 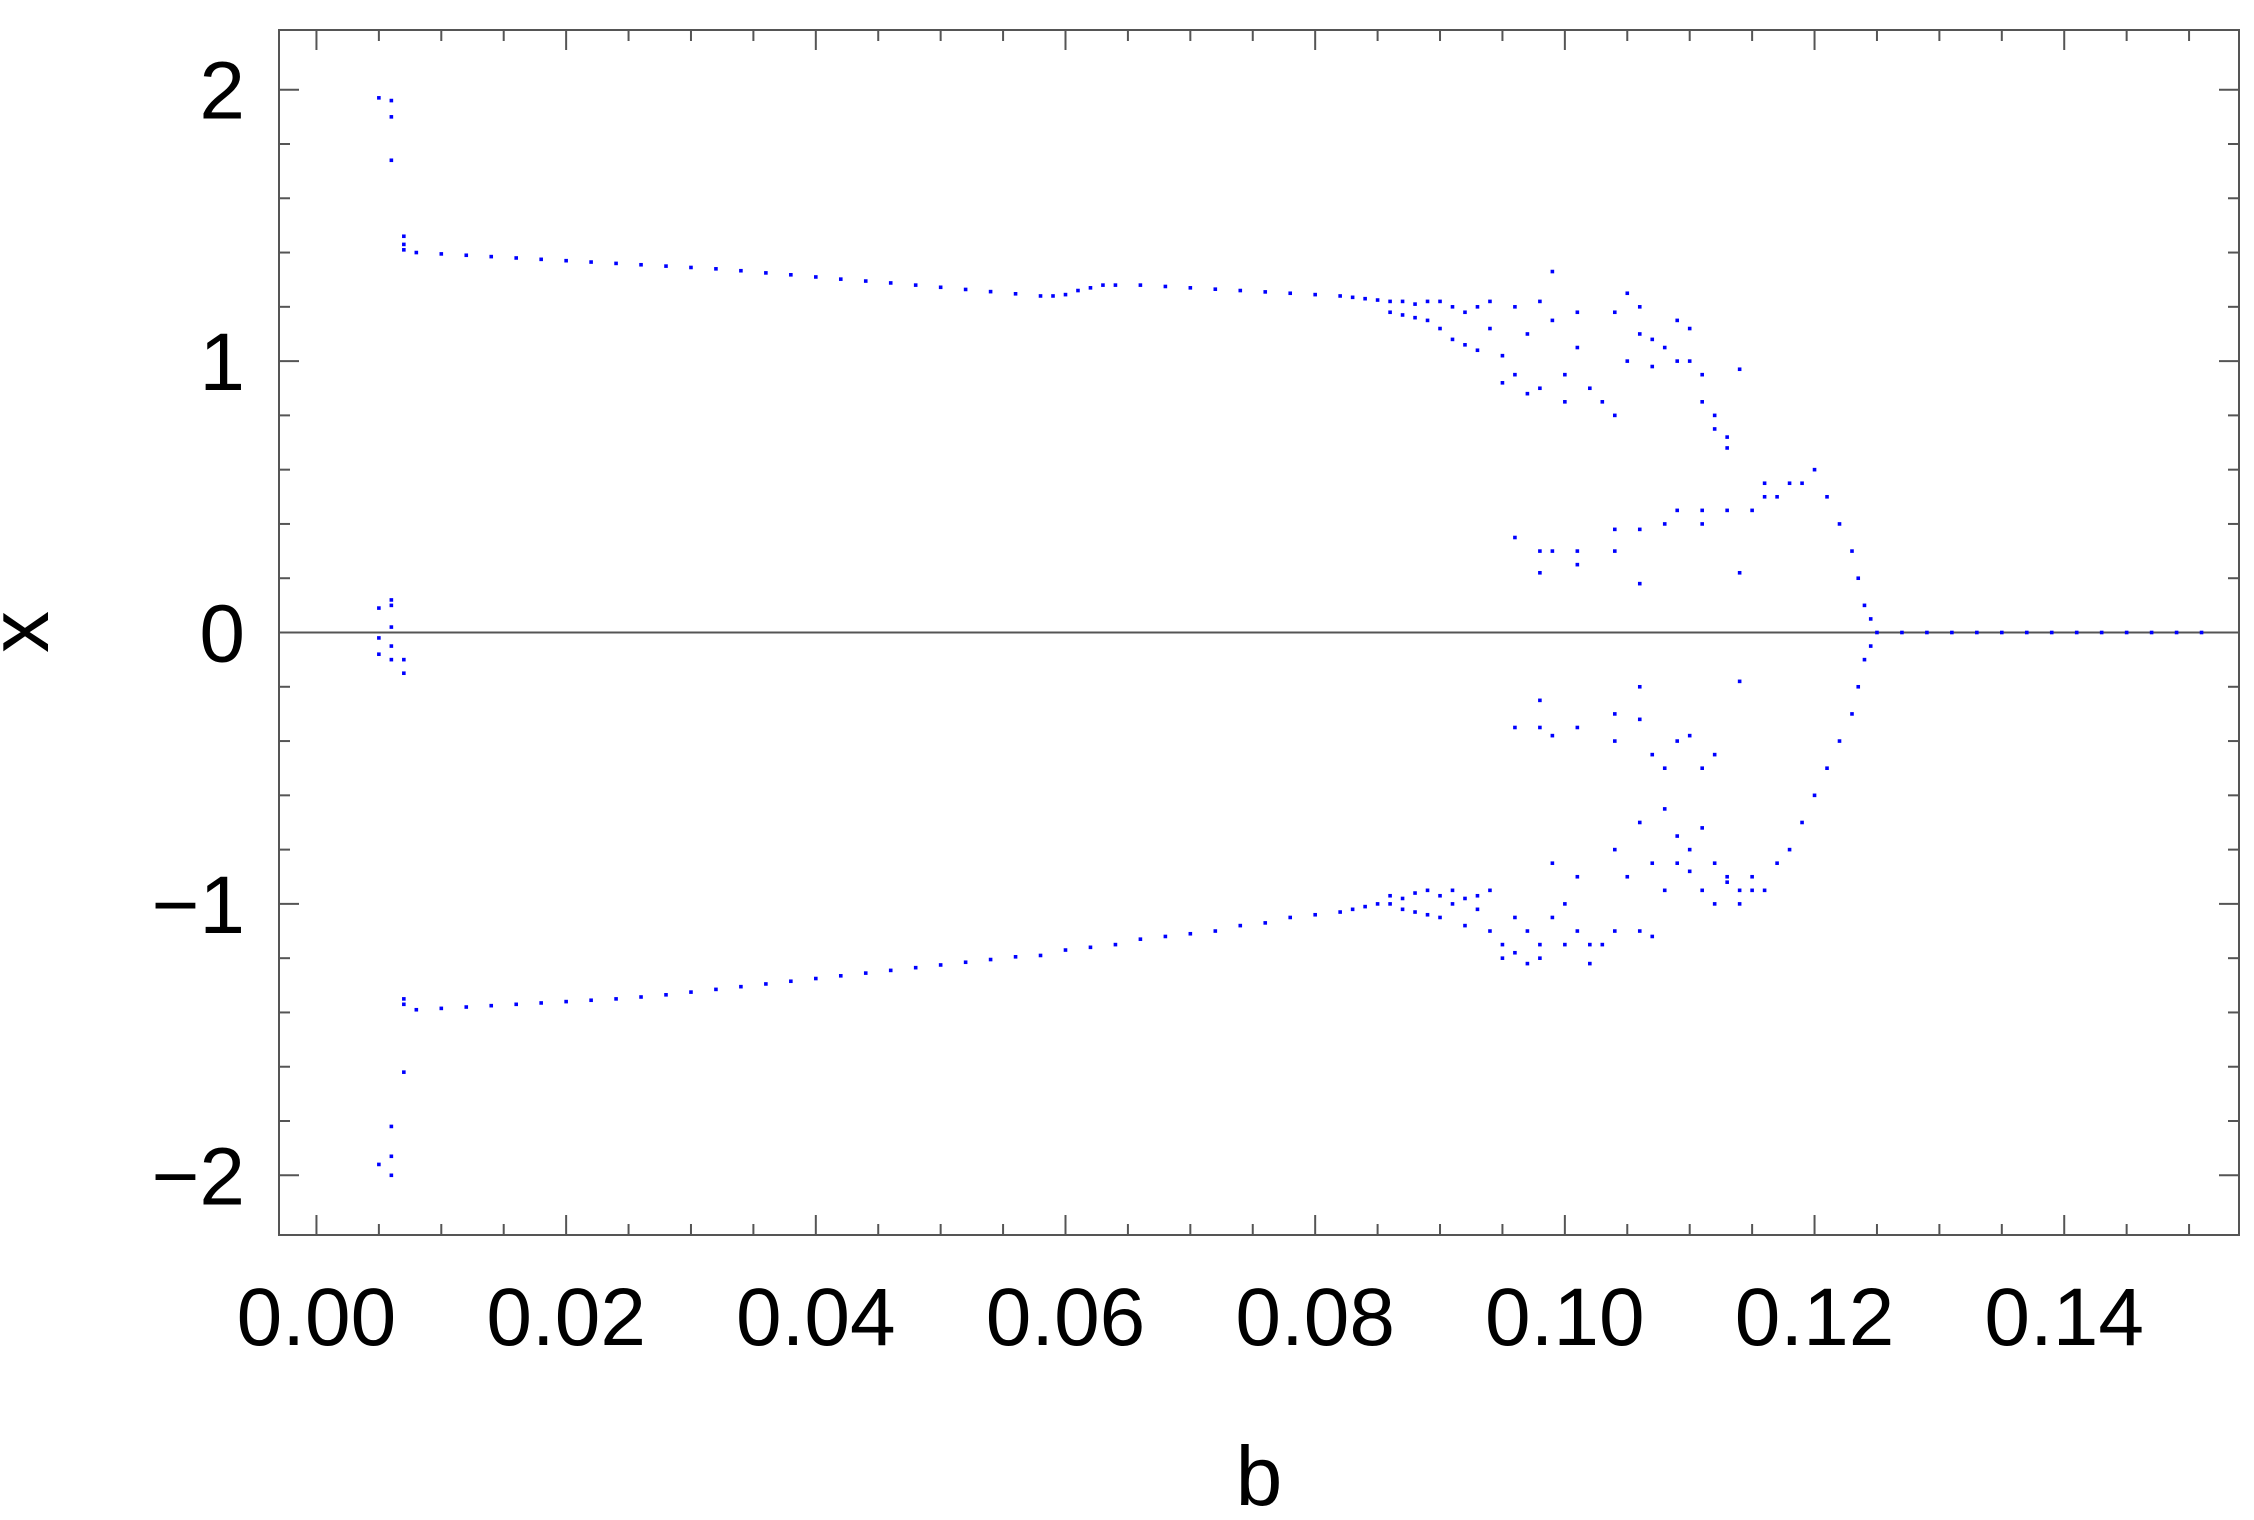 I want to click on y-tick-label: −1, so click(x=199, y=905).